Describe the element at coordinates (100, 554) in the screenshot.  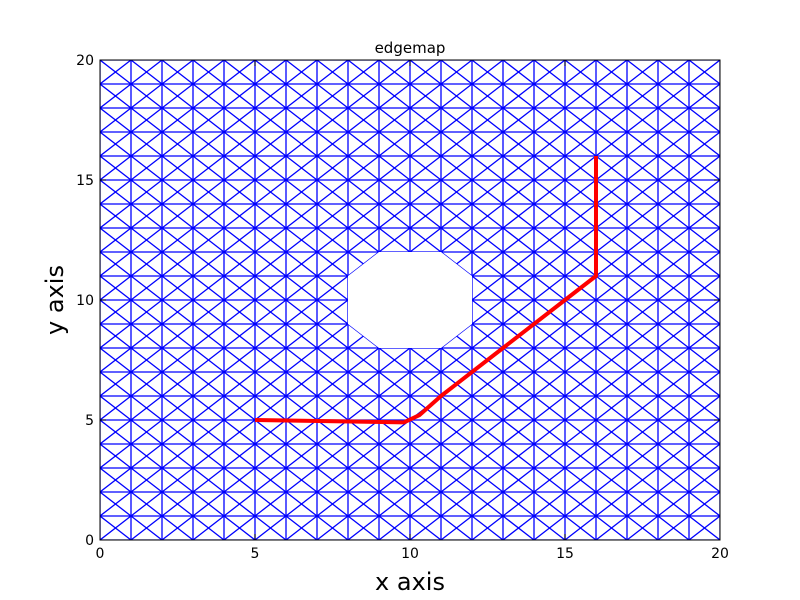
I see `x-tick-label: 0` at that location.